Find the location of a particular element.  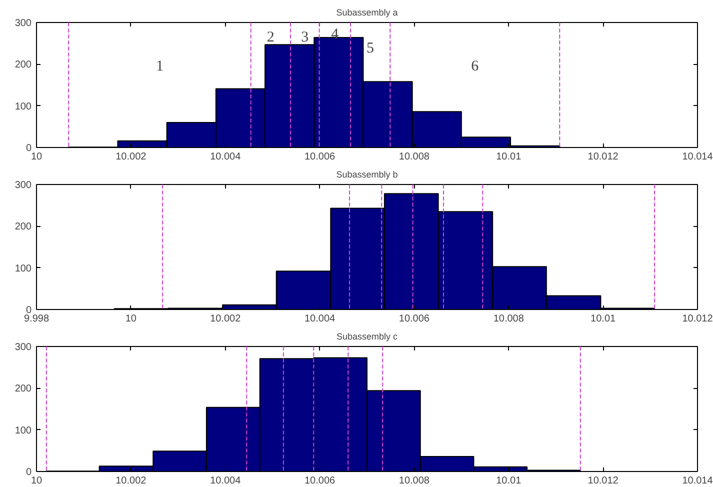

chart-title: Subassembly b is located at coordinates (367, 175).